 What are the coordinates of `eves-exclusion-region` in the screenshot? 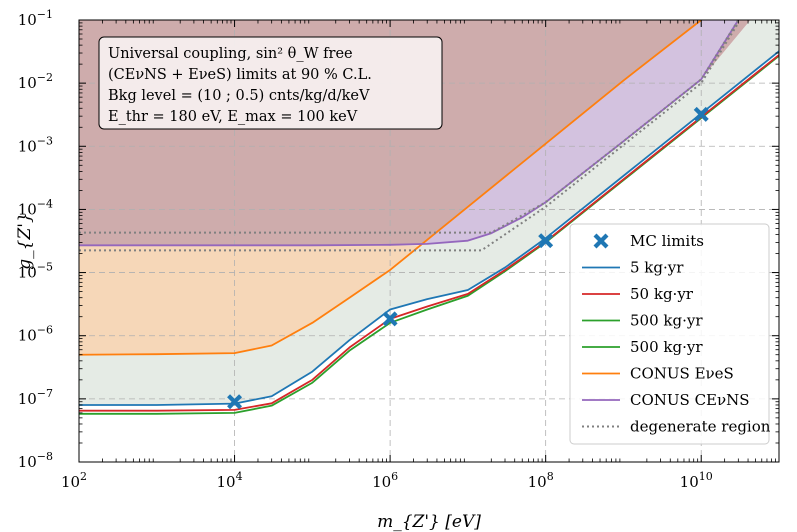 It's located at (250, 299).